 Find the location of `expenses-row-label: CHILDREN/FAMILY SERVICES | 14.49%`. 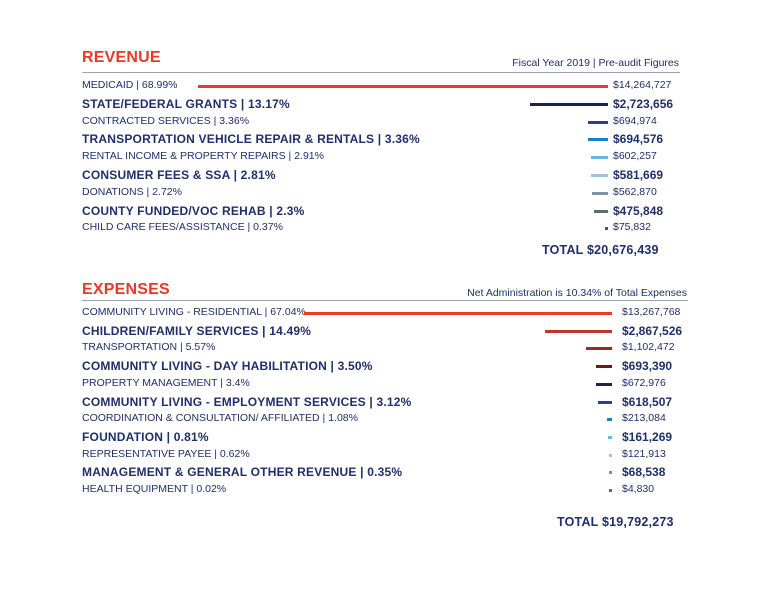

expenses-row-label: CHILDREN/FAMILY SERVICES | 14.49% is located at coordinates (197, 330).